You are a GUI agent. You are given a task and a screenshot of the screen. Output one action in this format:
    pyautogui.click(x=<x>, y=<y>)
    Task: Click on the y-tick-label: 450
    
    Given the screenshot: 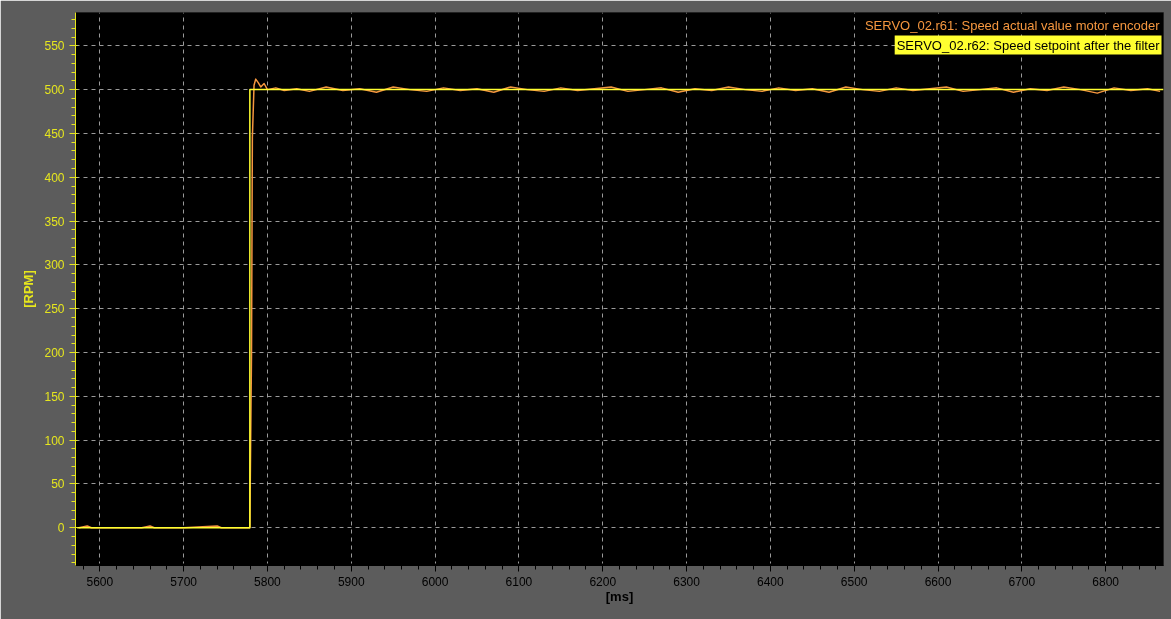 What is the action you would take?
    pyautogui.click(x=54, y=133)
    